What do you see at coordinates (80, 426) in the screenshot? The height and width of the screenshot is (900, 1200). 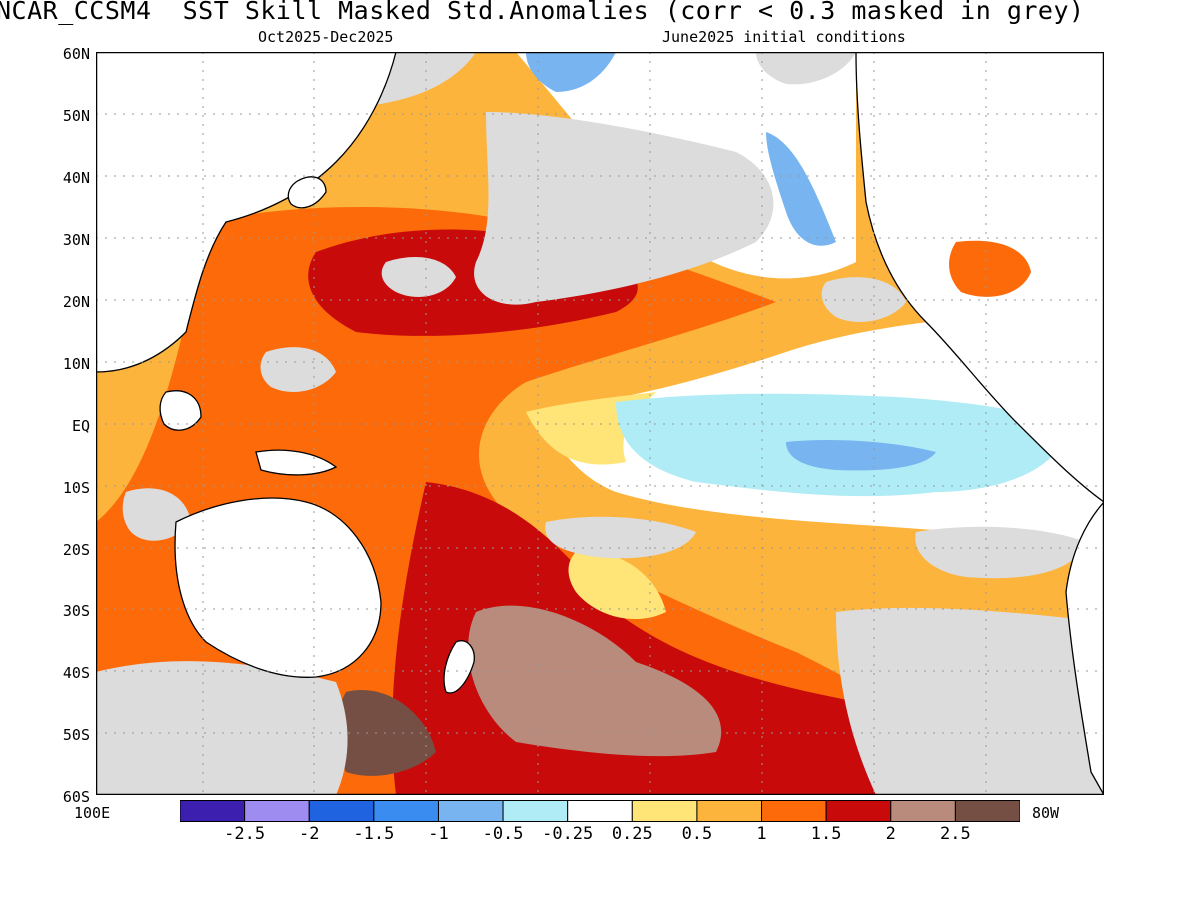 I see `lat-label-eq: EQ` at bounding box center [80, 426].